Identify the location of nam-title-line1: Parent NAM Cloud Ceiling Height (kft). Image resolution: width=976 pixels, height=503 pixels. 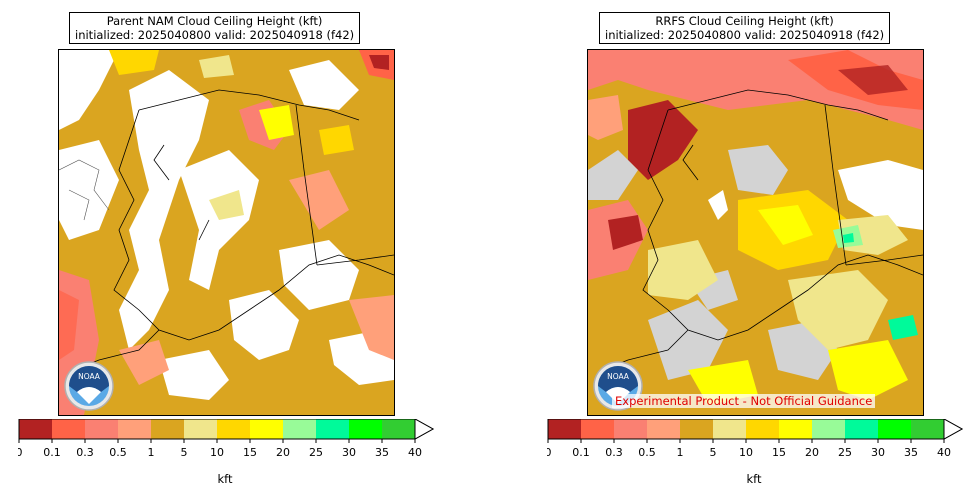
(214, 21).